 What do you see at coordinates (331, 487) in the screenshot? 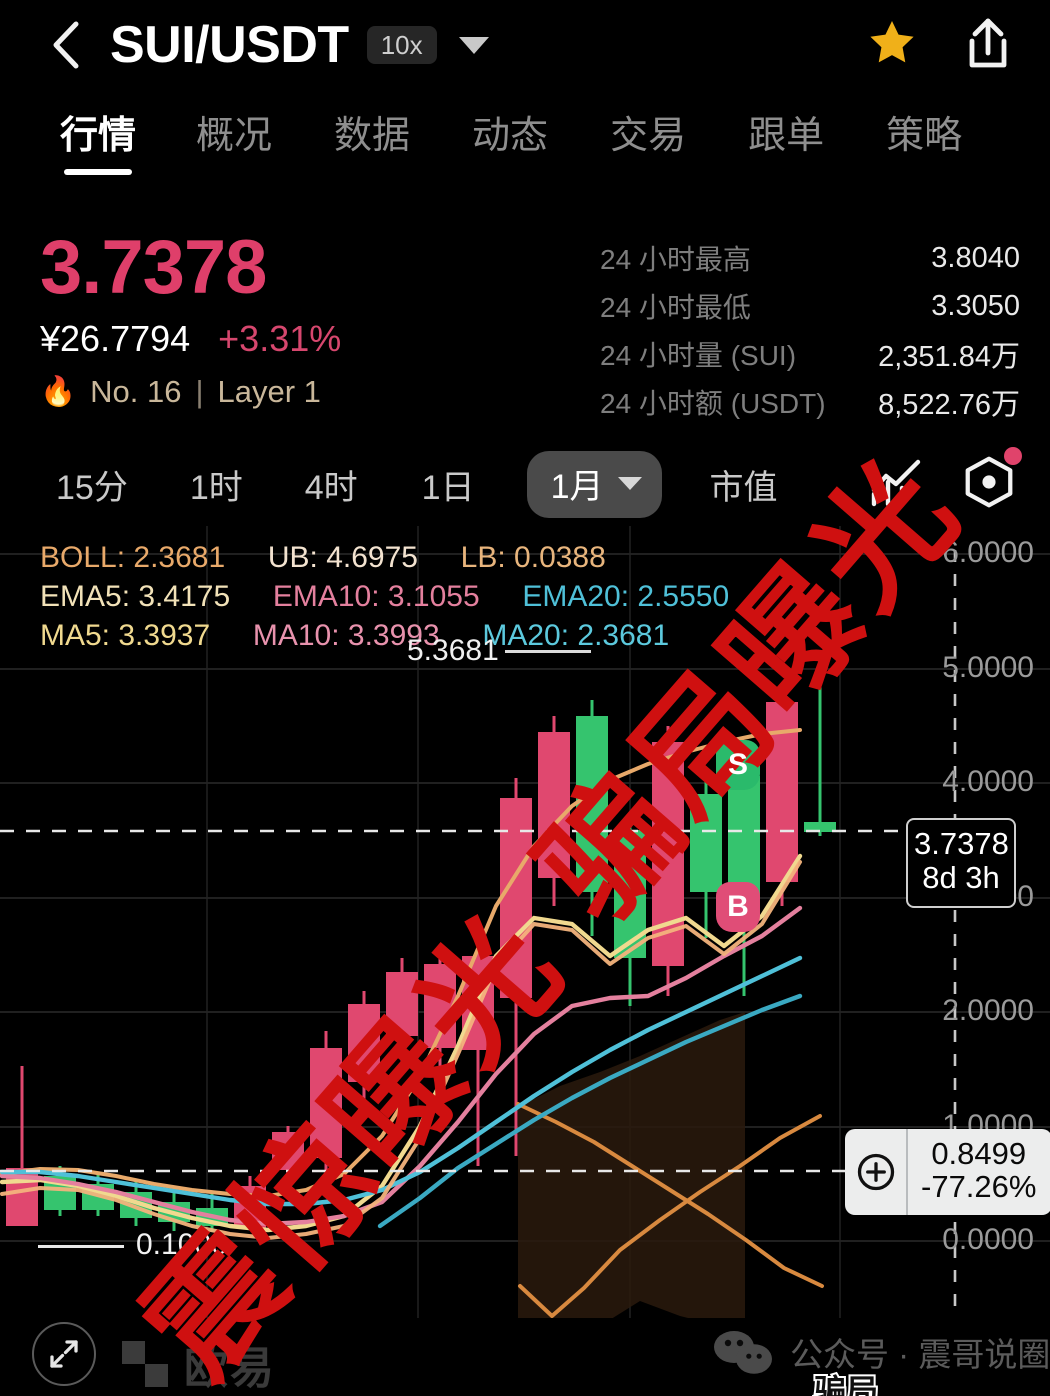
I see `timeframe-4h: 4时` at bounding box center [331, 487].